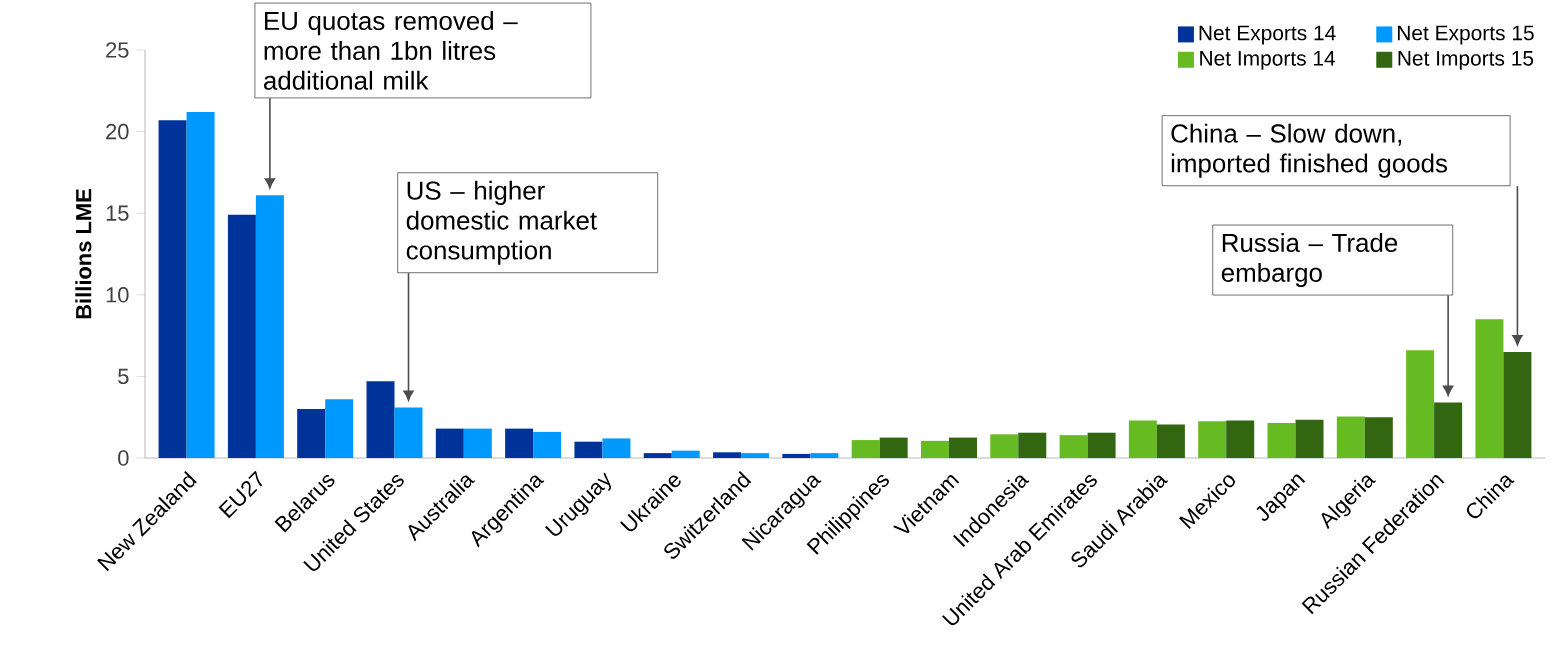 The width and height of the screenshot is (1552, 668). Describe the element at coordinates (1268, 60) in the screenshot. I see `legend-label: Net Imports 14` at that location.